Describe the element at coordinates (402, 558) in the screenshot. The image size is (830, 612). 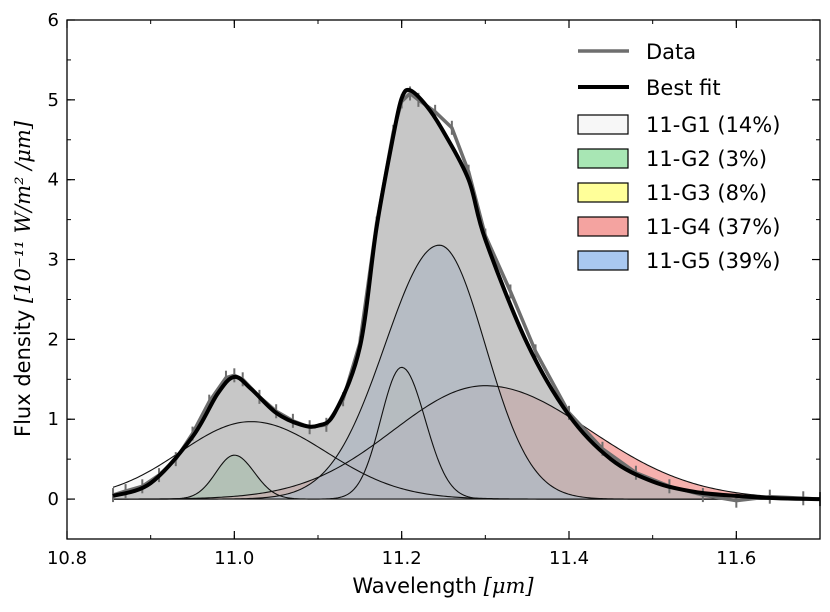
I see `x-tick-label-3: 11.2` at that location.